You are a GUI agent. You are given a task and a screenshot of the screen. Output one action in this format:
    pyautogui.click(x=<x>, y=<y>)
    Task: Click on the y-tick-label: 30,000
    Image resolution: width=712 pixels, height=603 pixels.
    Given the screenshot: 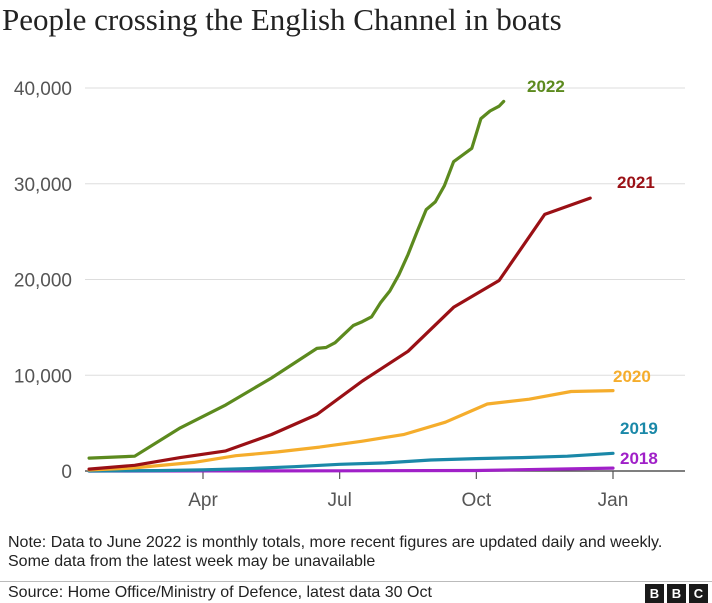 What is the action you would take?
    pyautogui.click(x=43, y=185)
    